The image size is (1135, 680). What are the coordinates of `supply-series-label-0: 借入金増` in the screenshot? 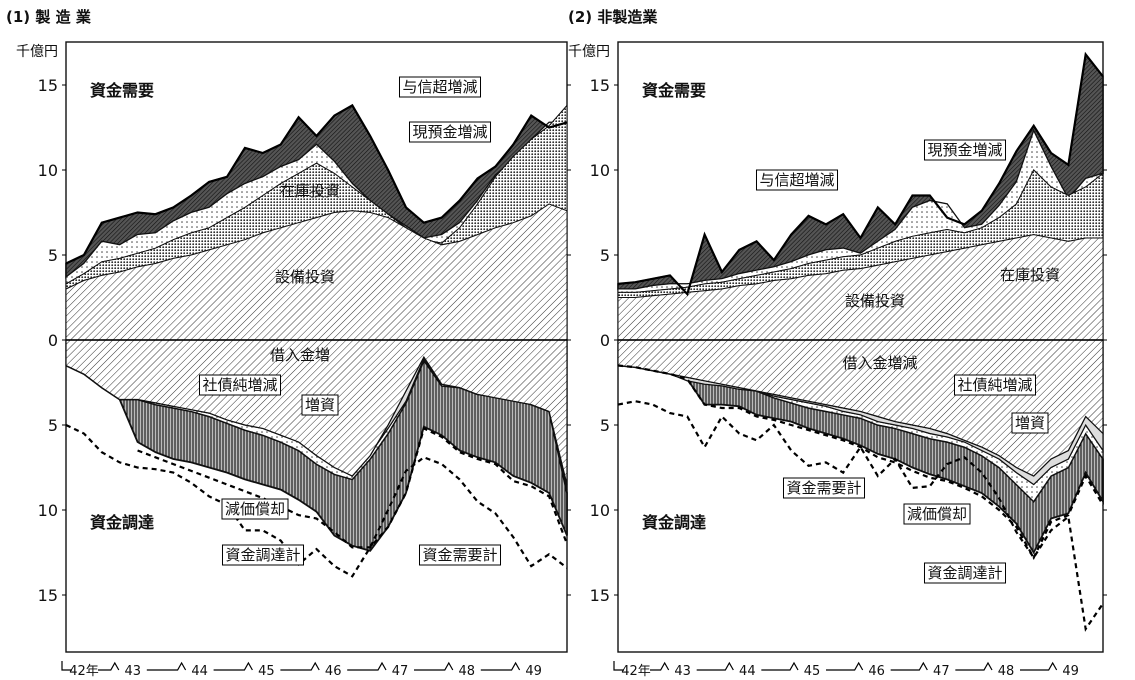 It's located at (300, 355).